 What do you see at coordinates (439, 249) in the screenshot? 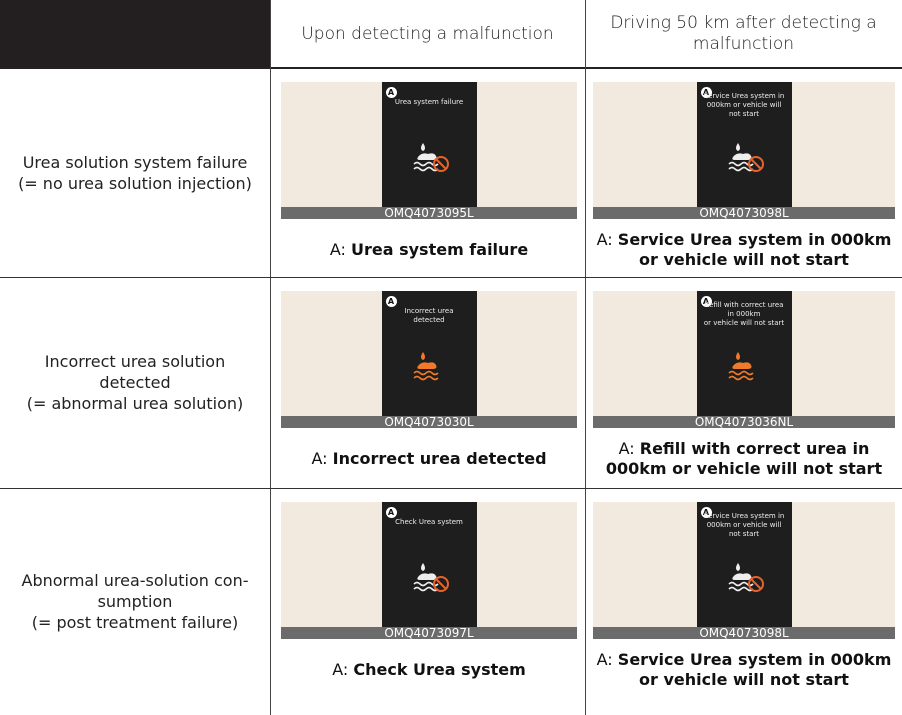
I see `caption-text: Urea system failure` at bounding box center [439, 249].